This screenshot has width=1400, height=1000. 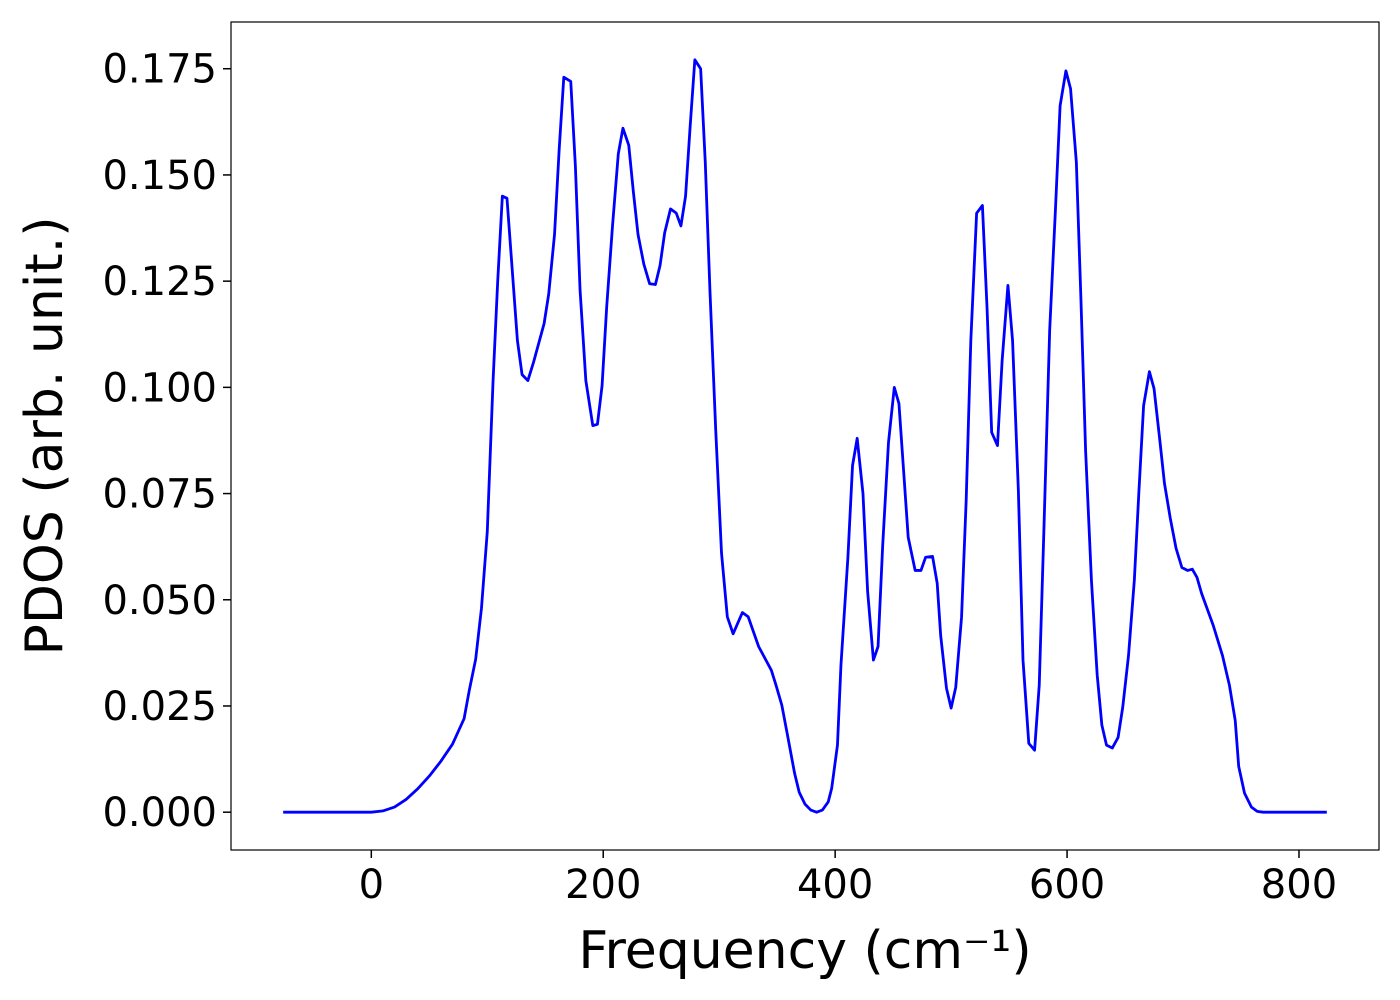 What do you see at coordinates (603, 885) in the screenshot?
I see `x-tick-label: 200` at bounding box center [603, 885].